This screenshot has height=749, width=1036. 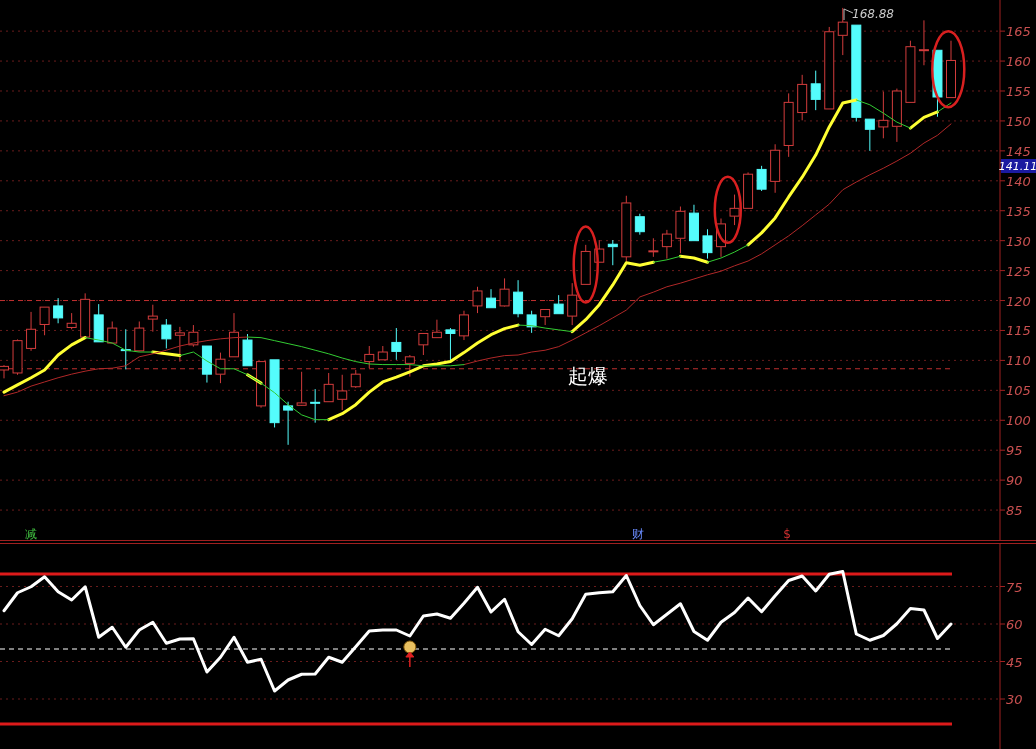 What do you see at coordinates (1018, 32) in the screenshot?
I see `y-tick-label: 165` at bounding box center [1018, 32].